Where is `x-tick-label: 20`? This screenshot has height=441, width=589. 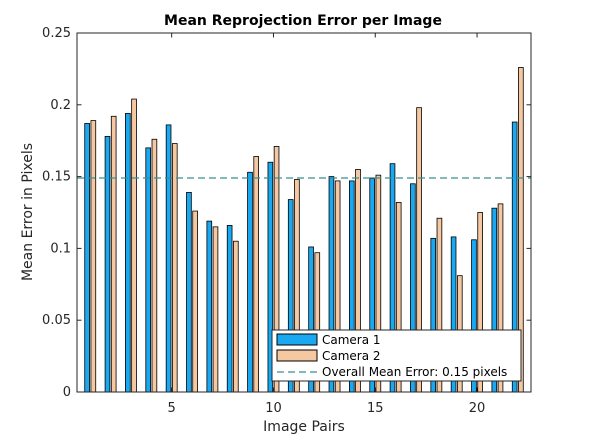
x-tick-label: 20 is located at coordinates (477, 408).